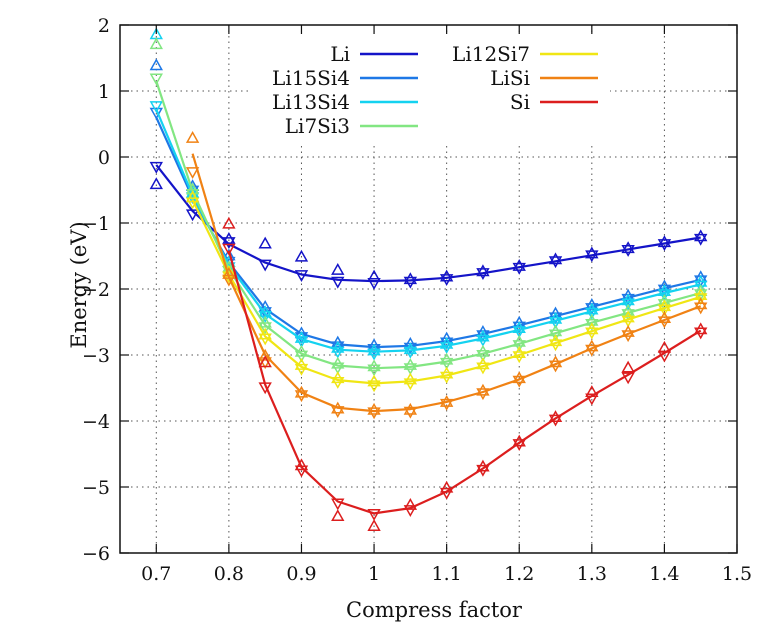 This screenshot has width=784, height=637. I want to click on legend-label-Li: Li, so click(340, 54).